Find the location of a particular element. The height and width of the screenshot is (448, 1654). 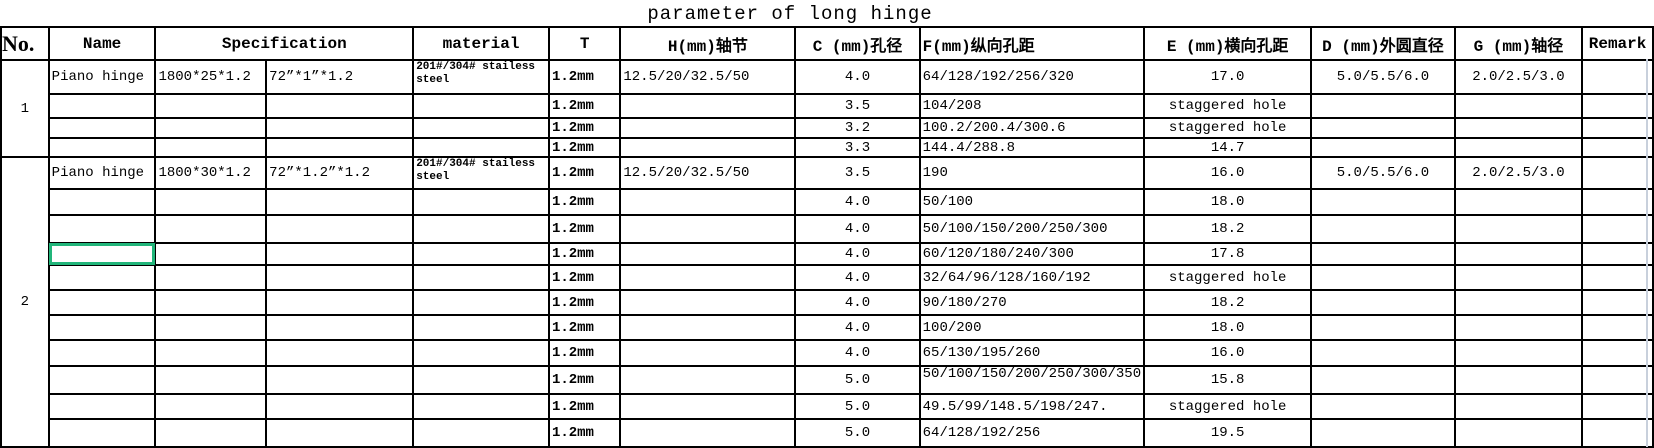

header-t: T is located at coordinates (584, 43).